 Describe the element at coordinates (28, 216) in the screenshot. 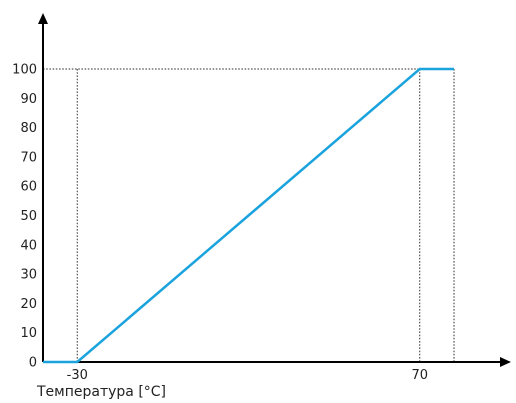

I see `y-tick-label: 50` at that location.